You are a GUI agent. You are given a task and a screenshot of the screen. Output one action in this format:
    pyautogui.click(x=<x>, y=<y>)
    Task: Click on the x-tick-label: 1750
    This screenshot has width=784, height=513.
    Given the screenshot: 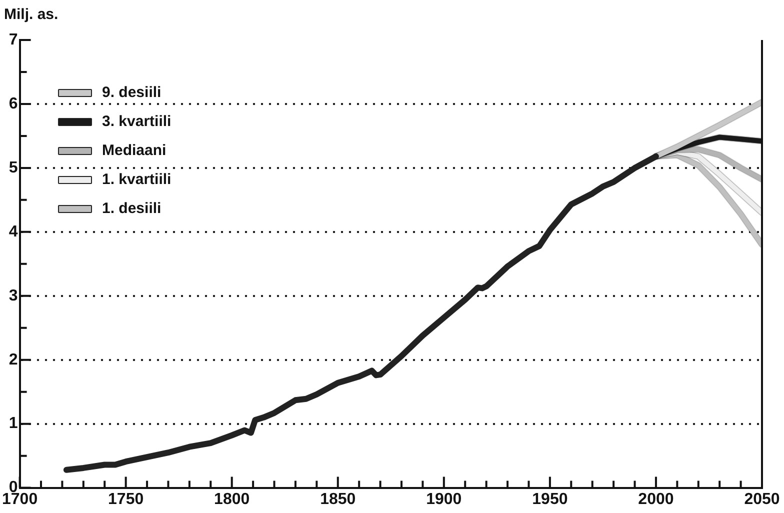 What is the action you would take?
    pyautogui.click(x=126, y=499)
    